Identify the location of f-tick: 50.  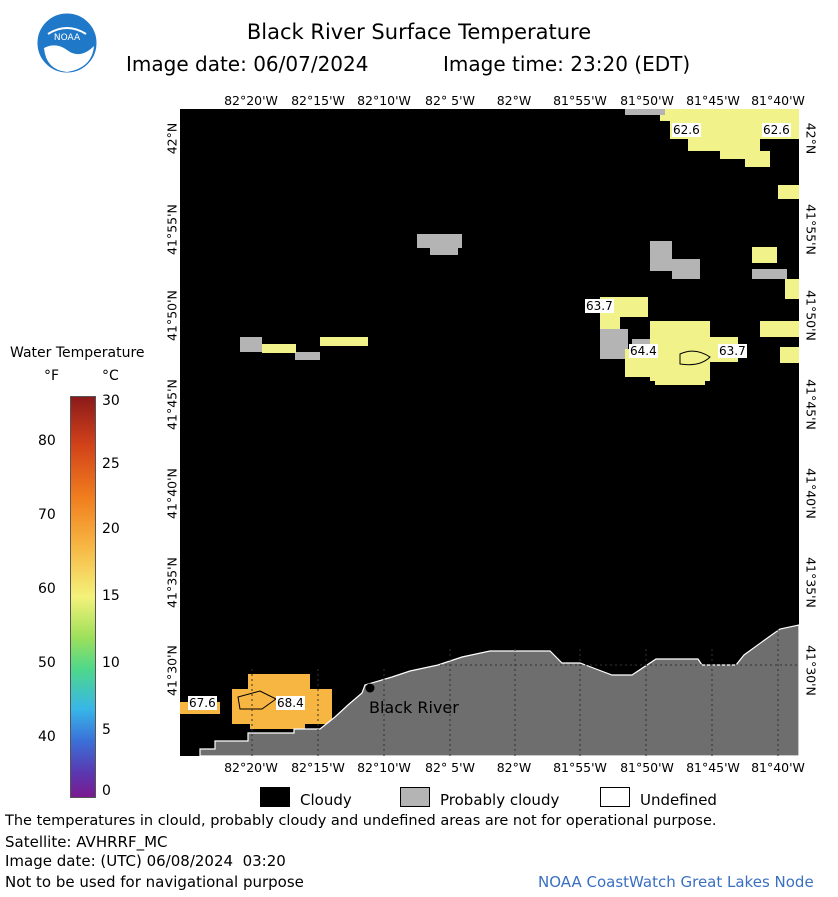
(47, 663).